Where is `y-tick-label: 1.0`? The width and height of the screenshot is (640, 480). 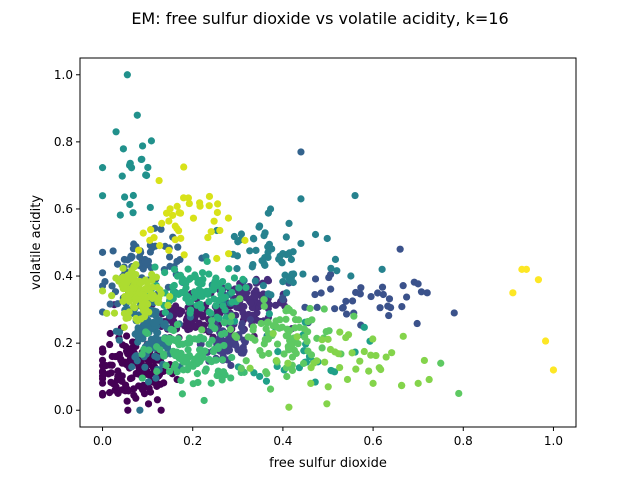 y-tick-label: 1.0 is located at coordinates (63, 75).